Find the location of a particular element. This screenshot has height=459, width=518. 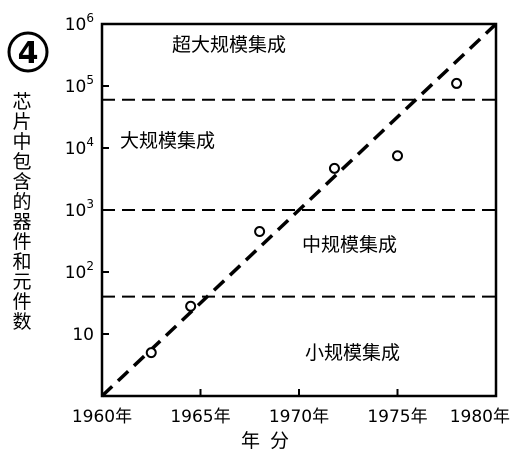

badge: 4 is located at coordinates (28, 52).